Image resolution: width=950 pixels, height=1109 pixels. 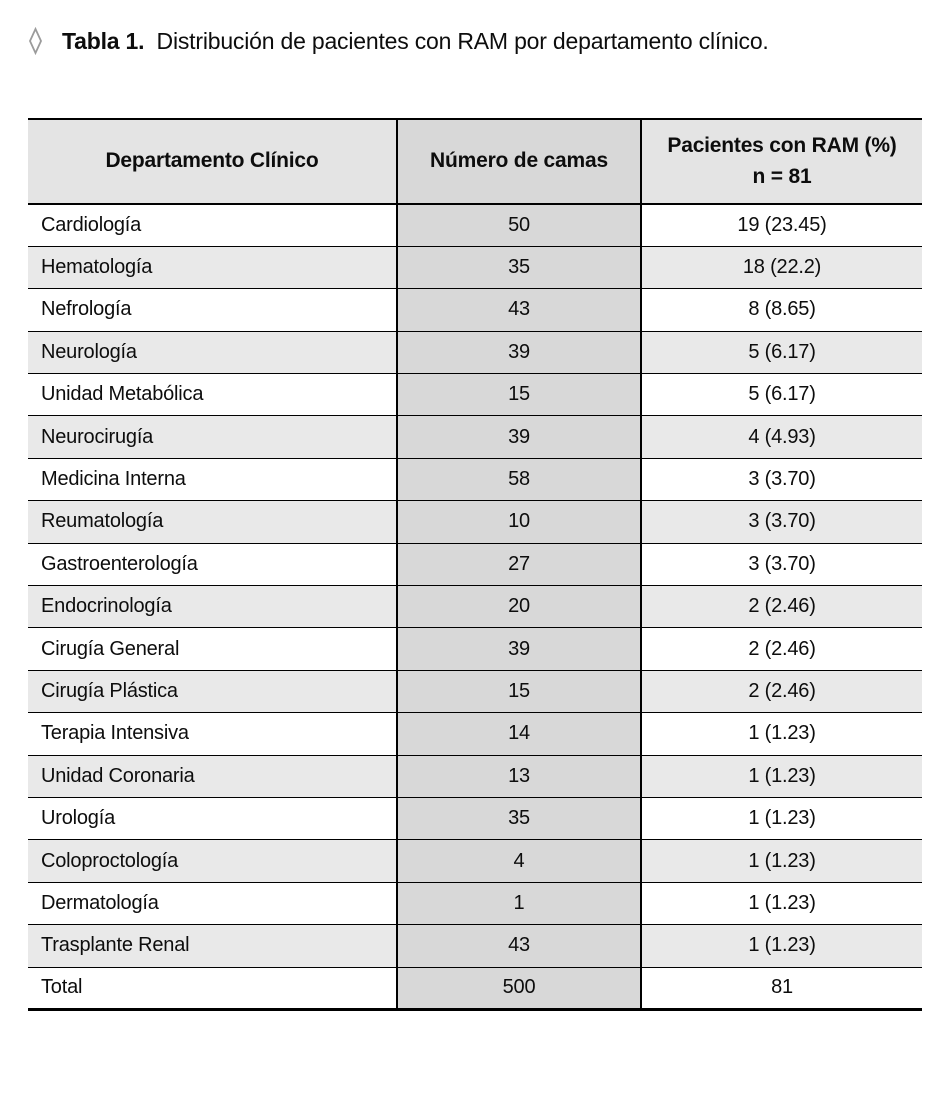 What do you see at coordinates (35, 41) in the screenshot?
I see `diamond-icon` at bounding box center [35, 41].